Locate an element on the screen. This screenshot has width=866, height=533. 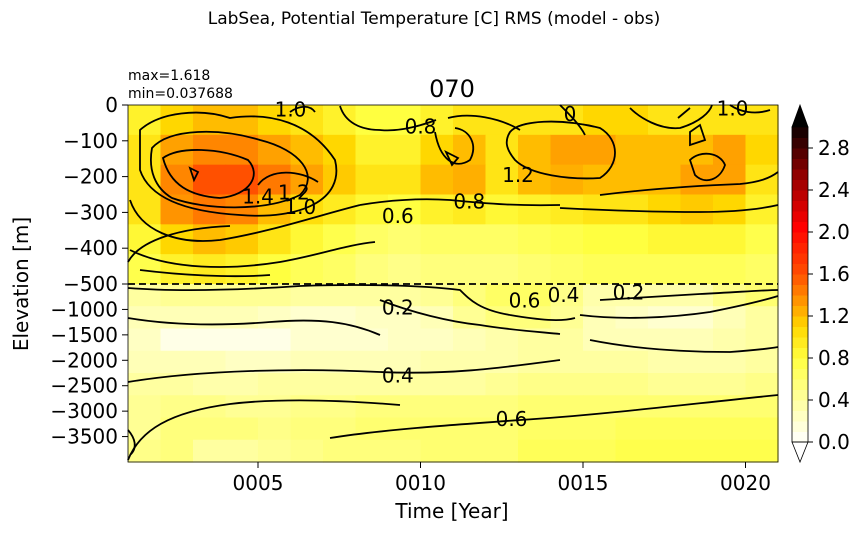
y-tick-label: −3500 is located at coordinates (84, 437).